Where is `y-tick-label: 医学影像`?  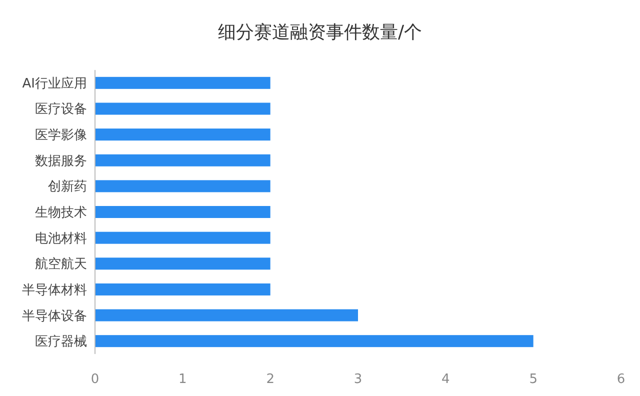
y-tick-label: 医学影像 is located at coordinates (61, 136).